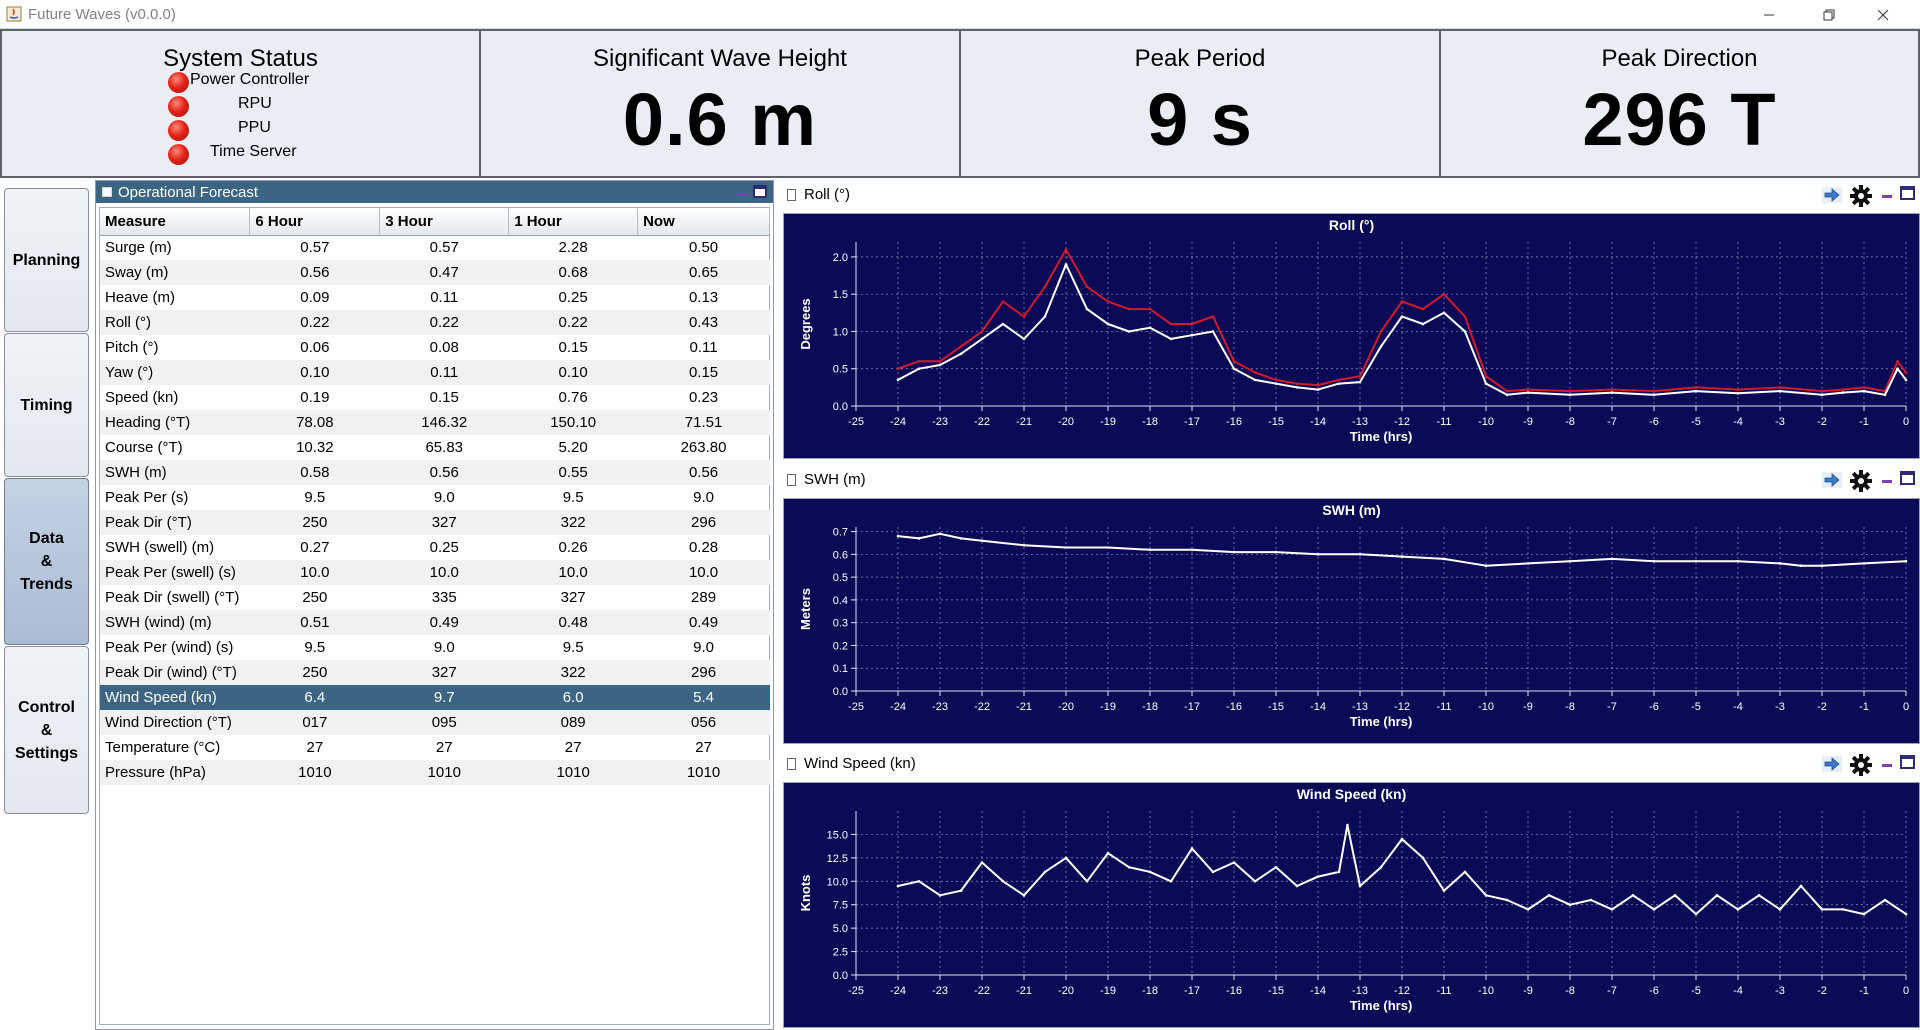 The height and width of the screenshot is (1030, 1920). I want to click on table-row: Peak Per (swell) (s) 10.0 10.0 10.0 10.0, so click(435, 572).